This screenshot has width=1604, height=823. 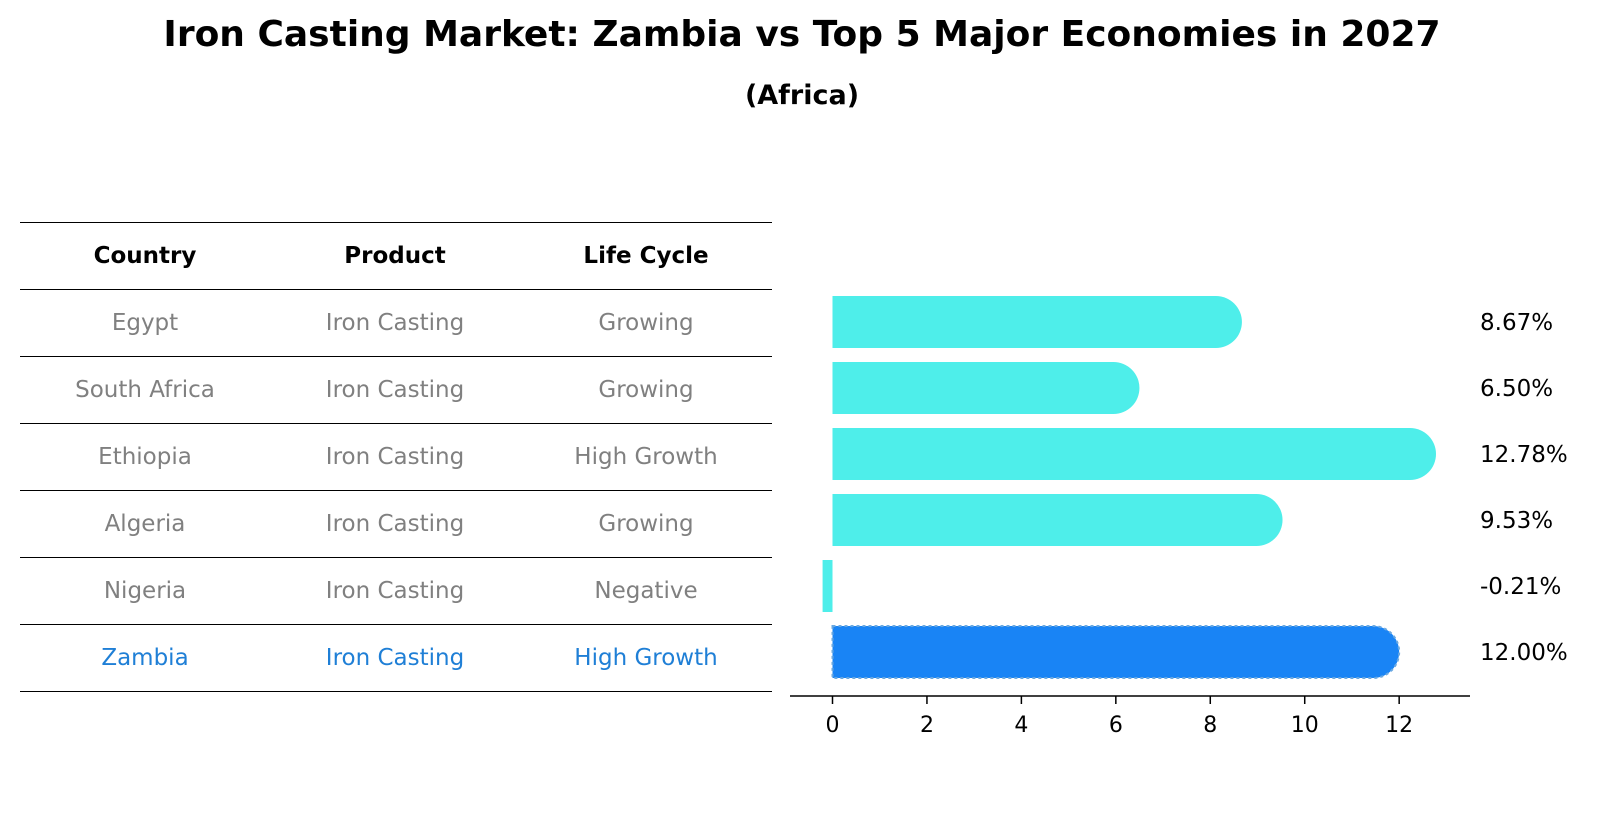 What do you see at coordinates (1520, 587) in the screenshot?
I see `data-label: -0.21%` at bounding box center [1520, 587].